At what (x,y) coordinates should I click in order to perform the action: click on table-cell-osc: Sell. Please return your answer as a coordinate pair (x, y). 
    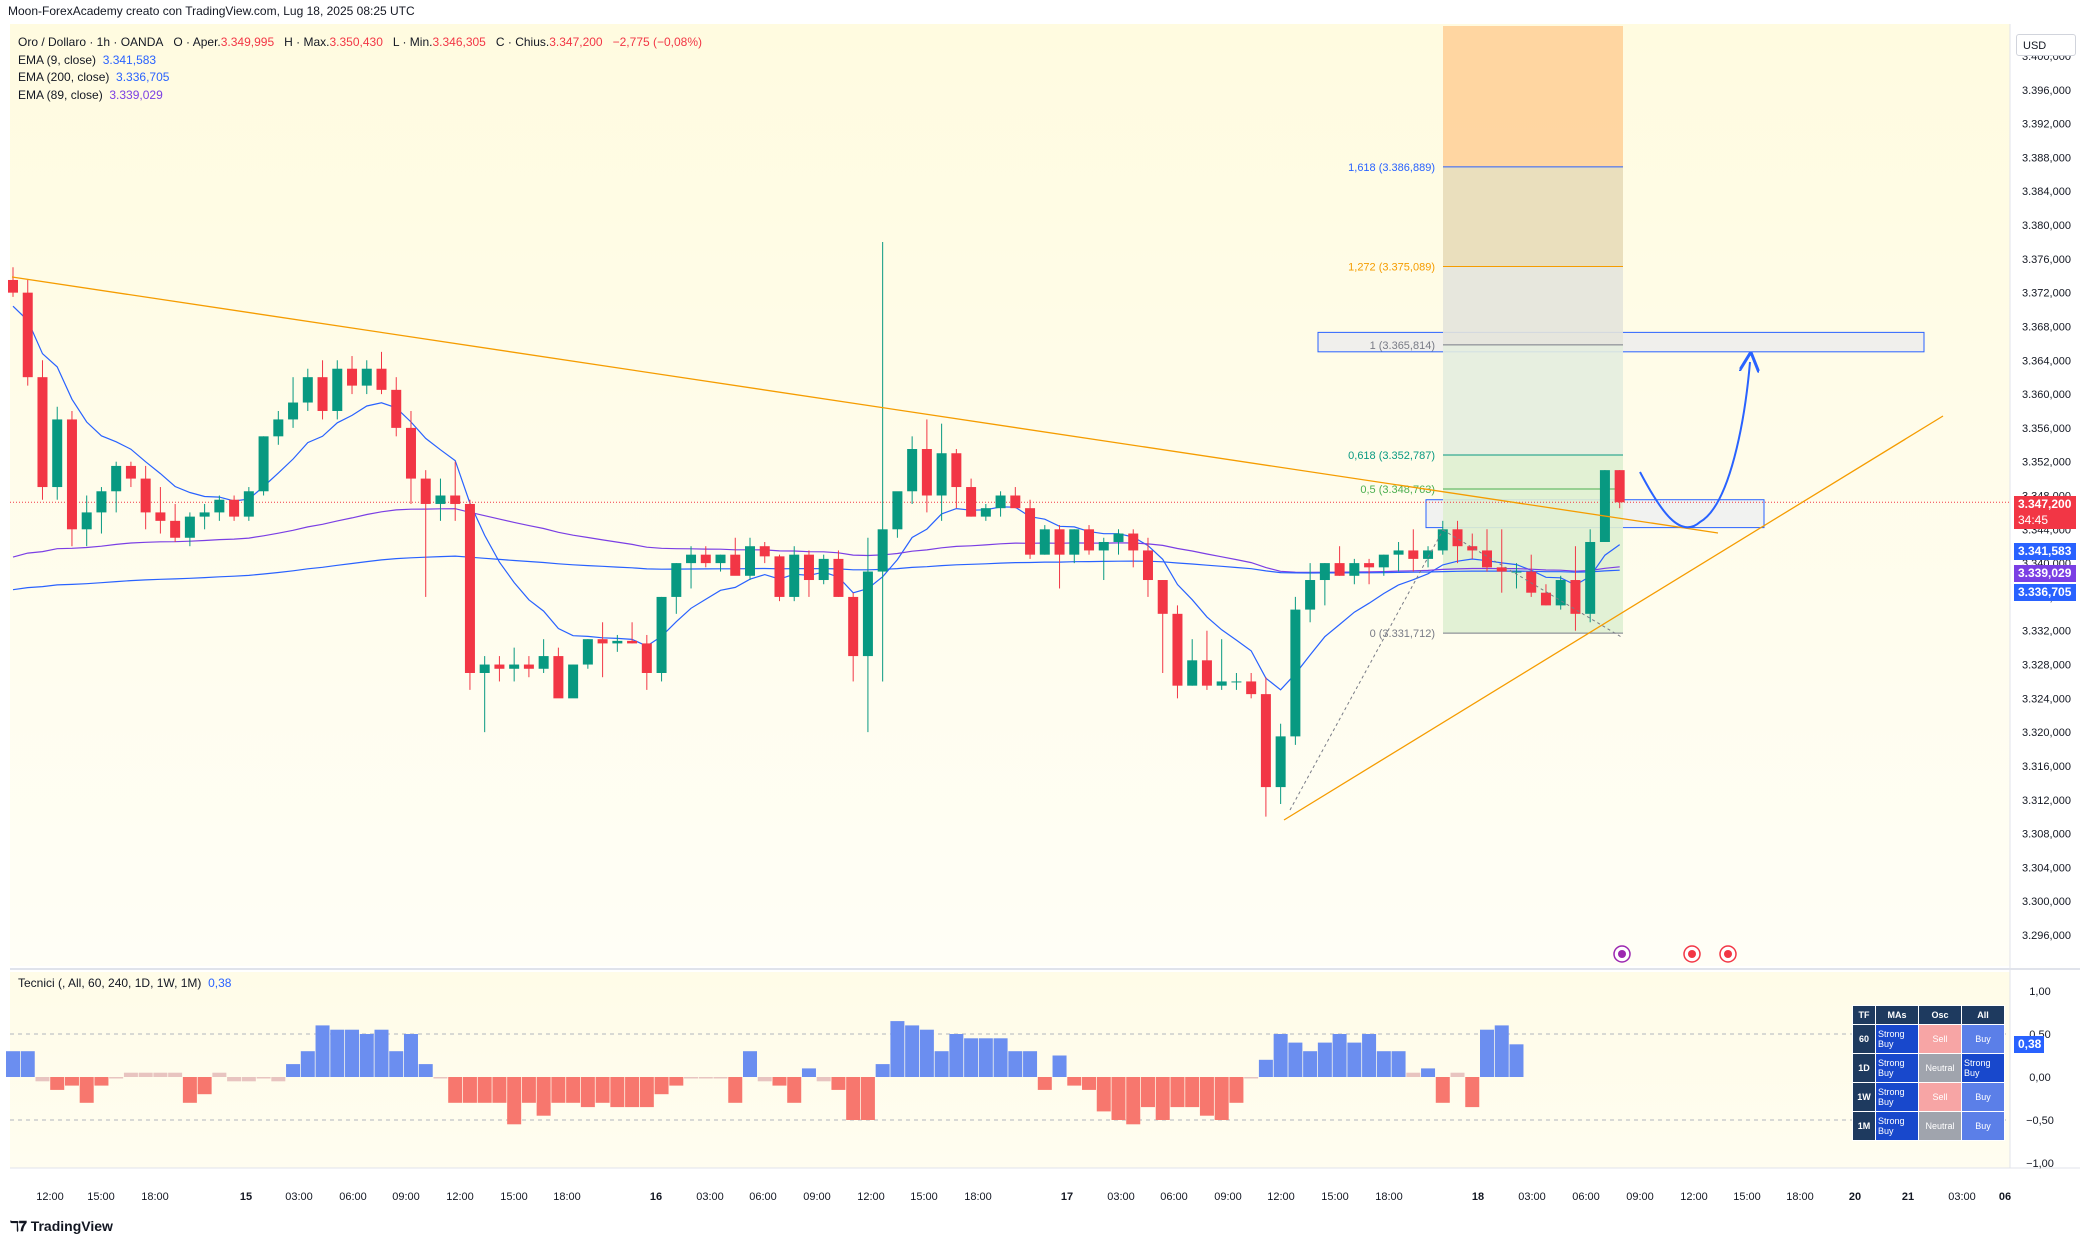
    Looking at the image, I should click on (1940, 1039).